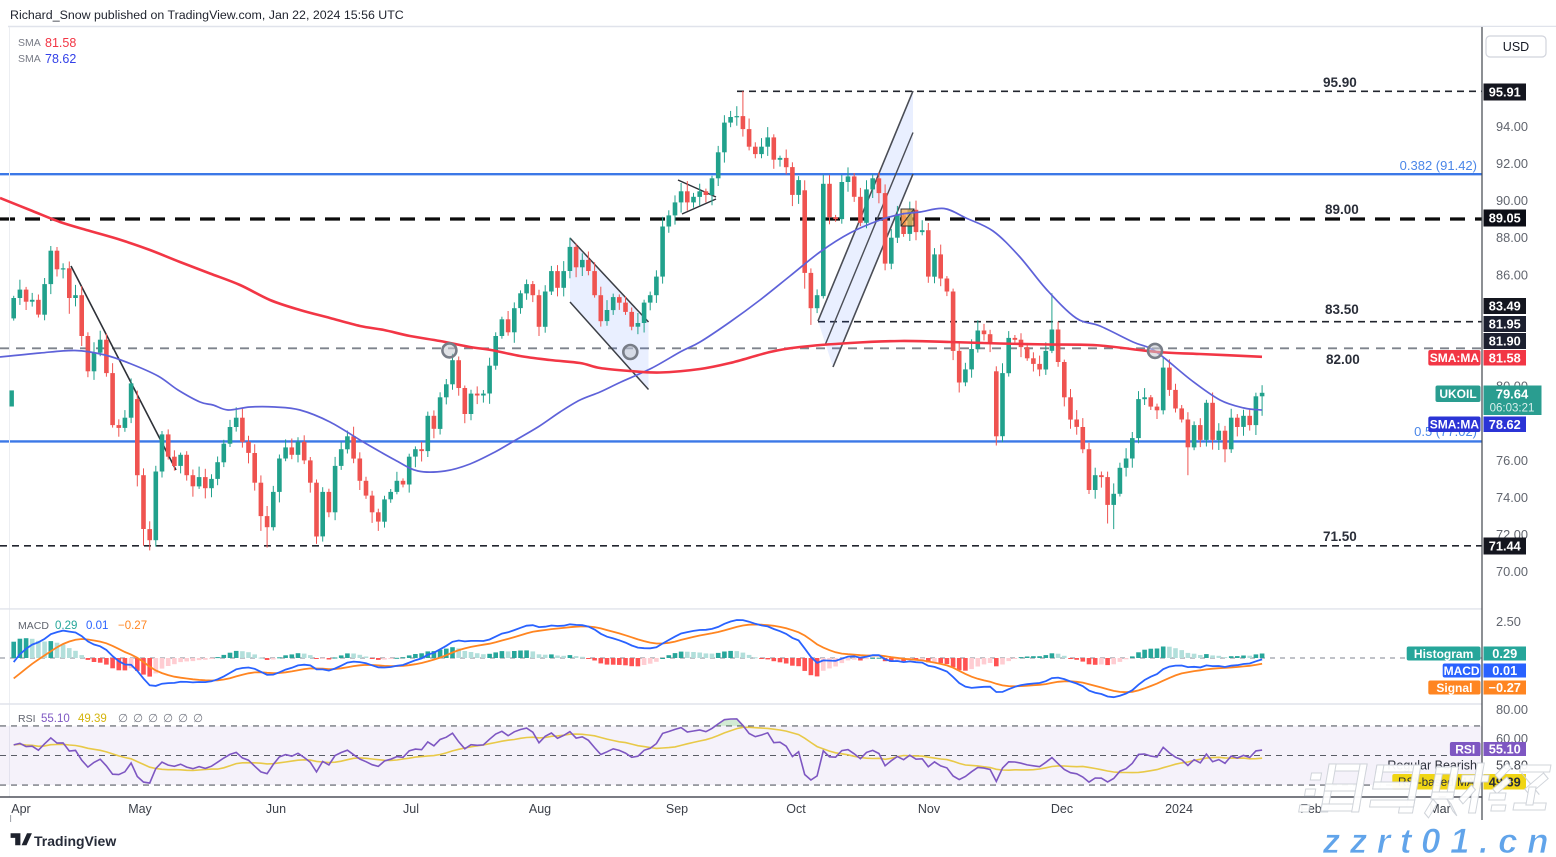  I want to click on svg-text: 81.90, so click(1505, 341).